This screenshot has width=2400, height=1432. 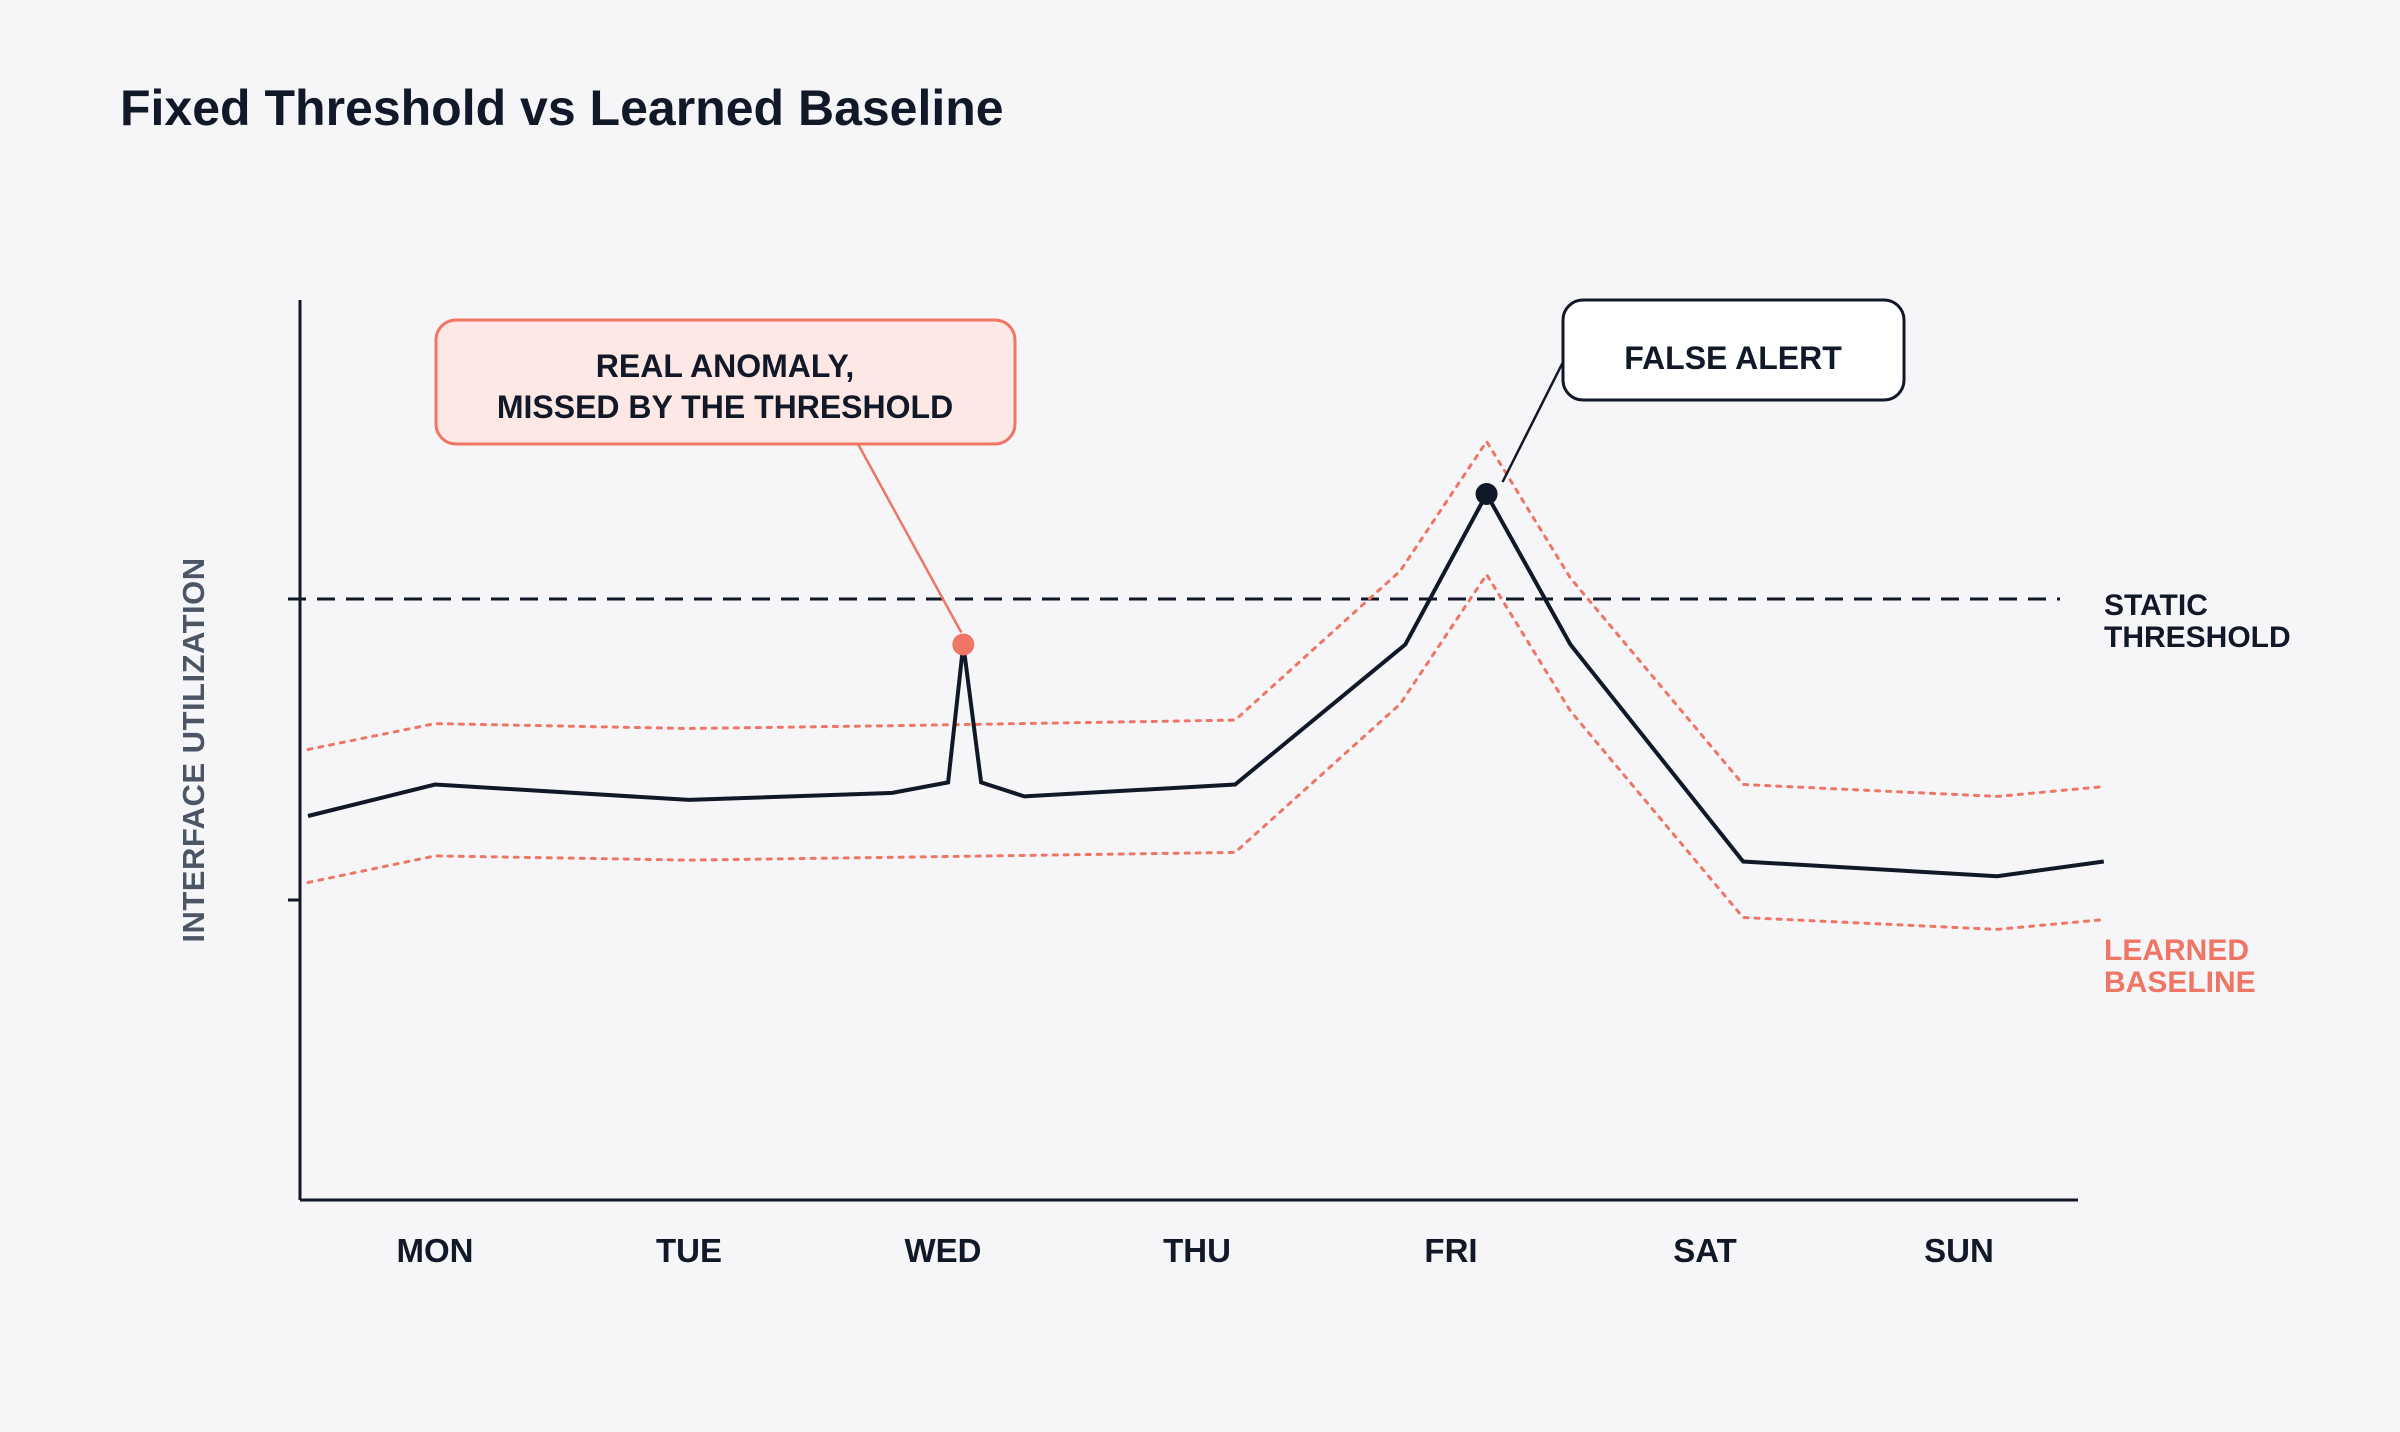 I want to click on threshold-label-line2: THRESHOLD, so click(x=2197, y=637).